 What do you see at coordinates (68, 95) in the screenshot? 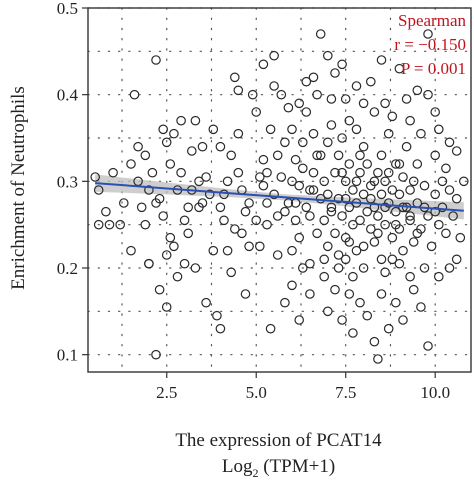
I see `y-tick-label: 0.4` at bounding box center [68, 95].